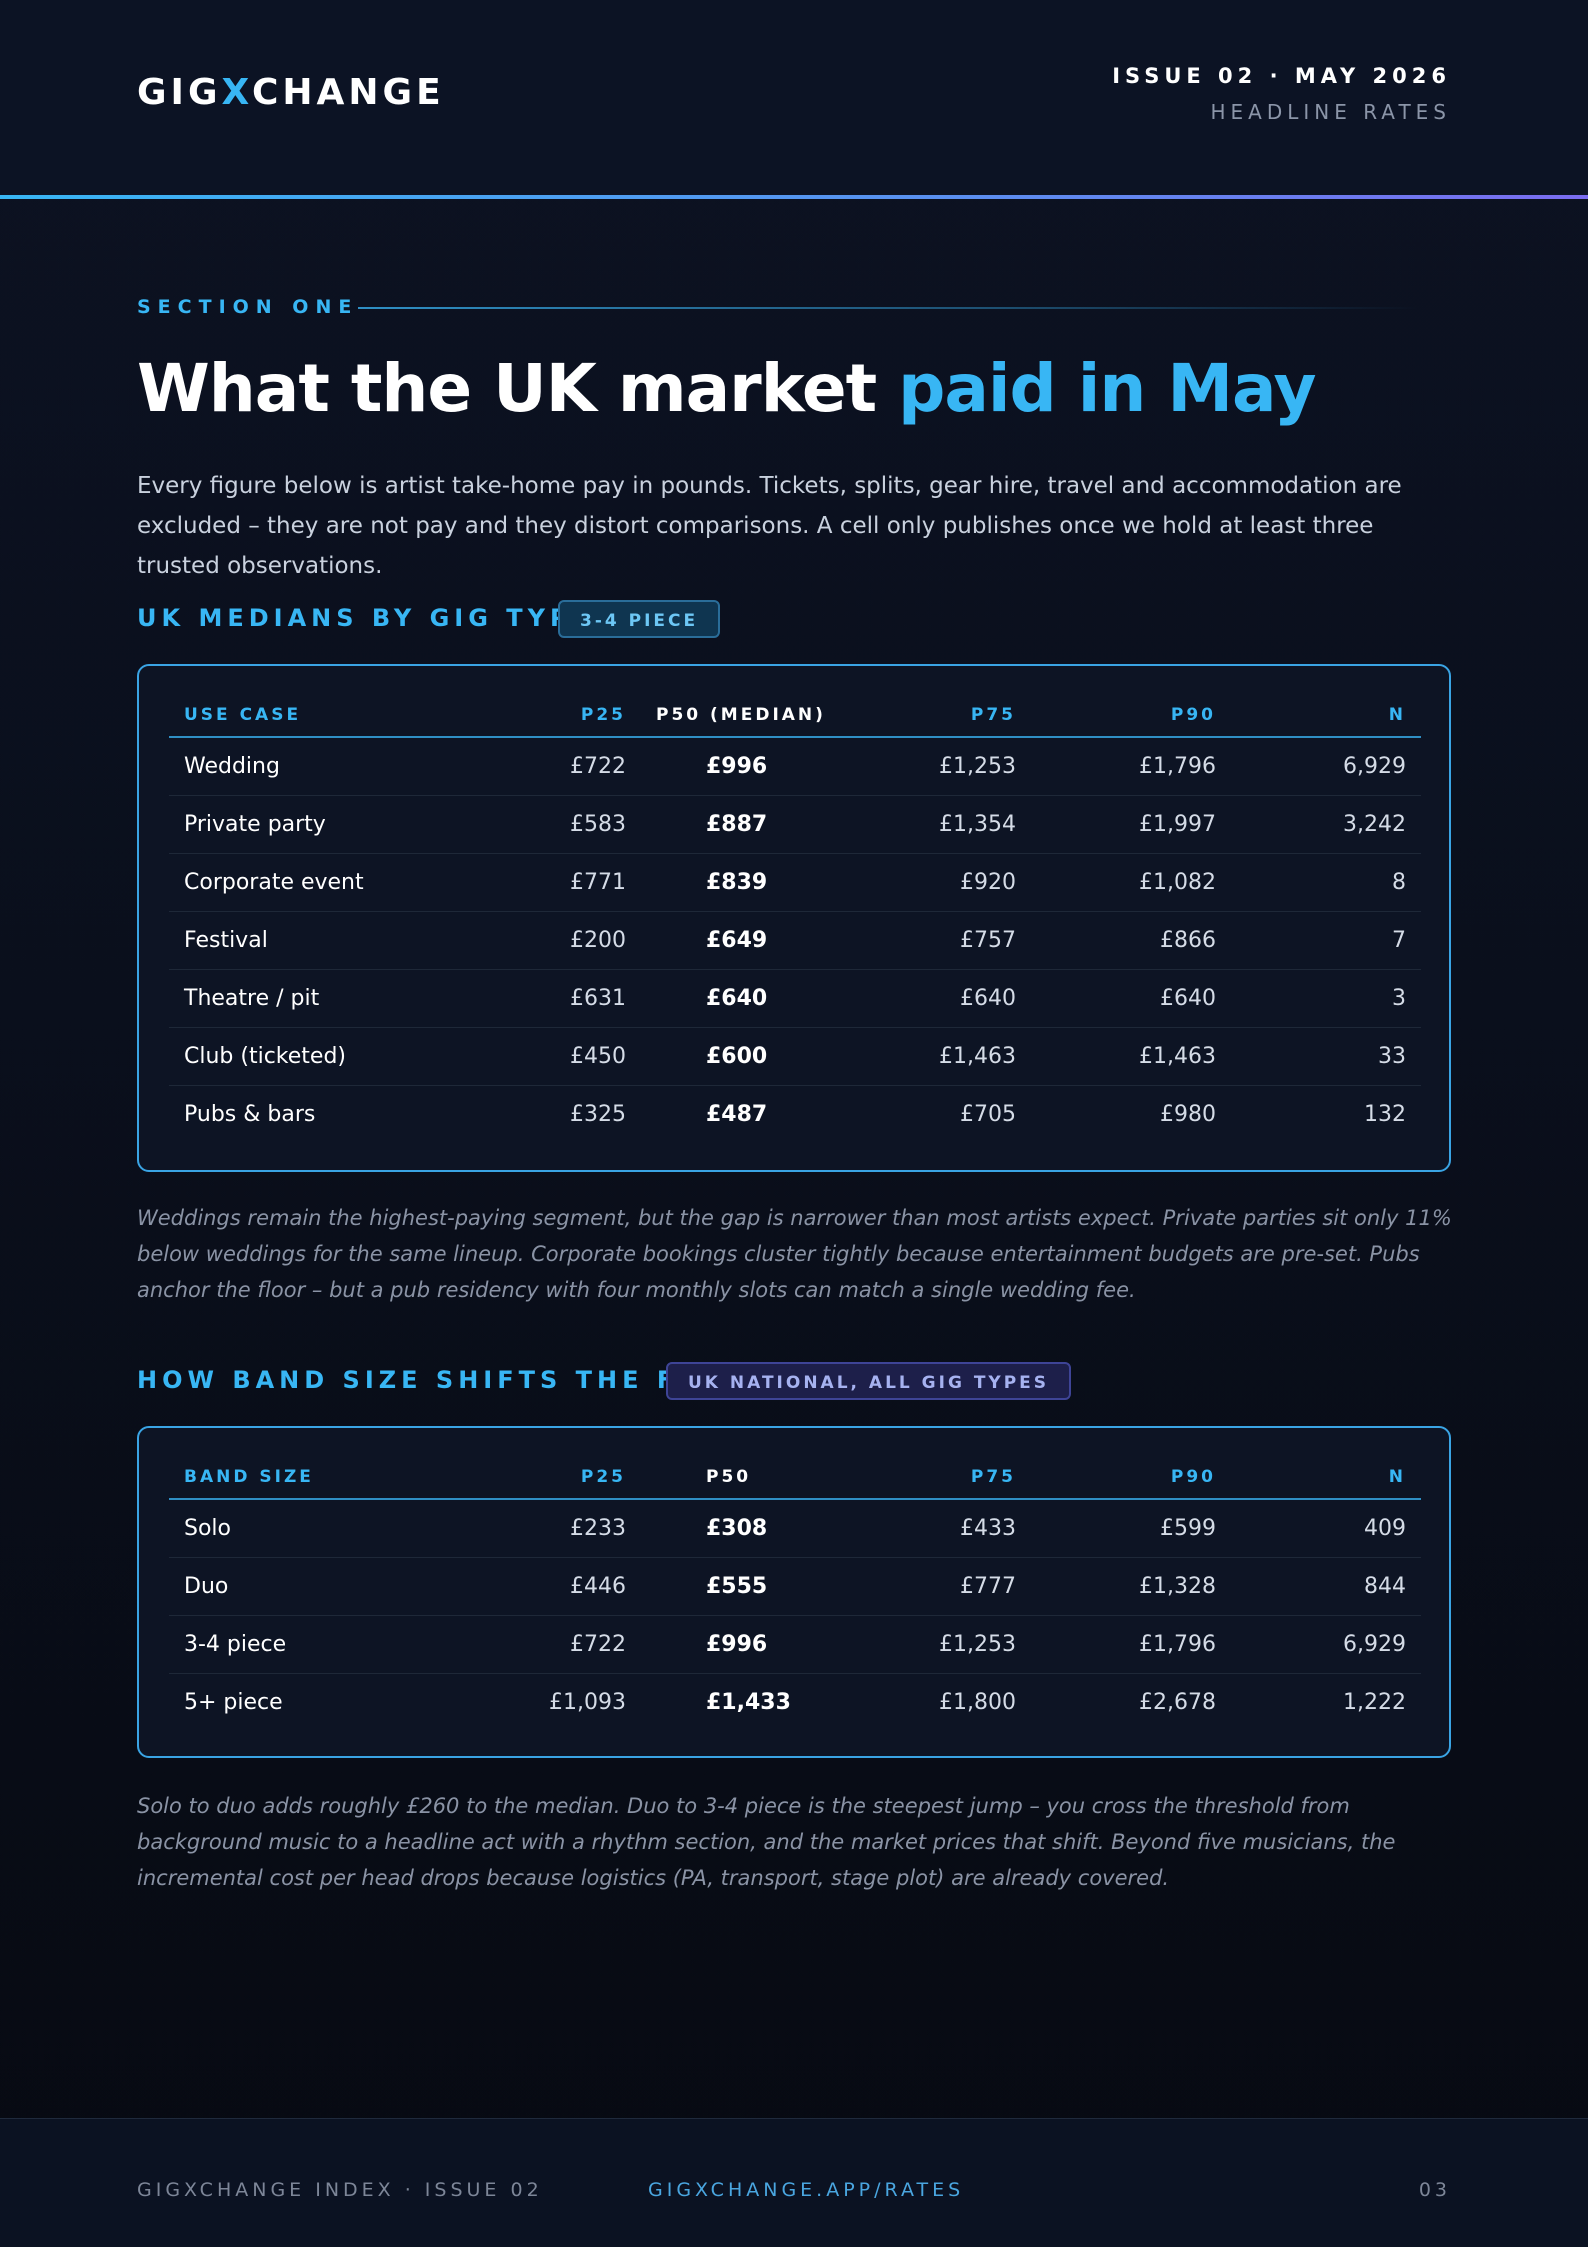 The image size is (1588, 2247). Describe the element at coordinates (560, 1586) in the screenshot. I see `cell-p25: £446` at that location.